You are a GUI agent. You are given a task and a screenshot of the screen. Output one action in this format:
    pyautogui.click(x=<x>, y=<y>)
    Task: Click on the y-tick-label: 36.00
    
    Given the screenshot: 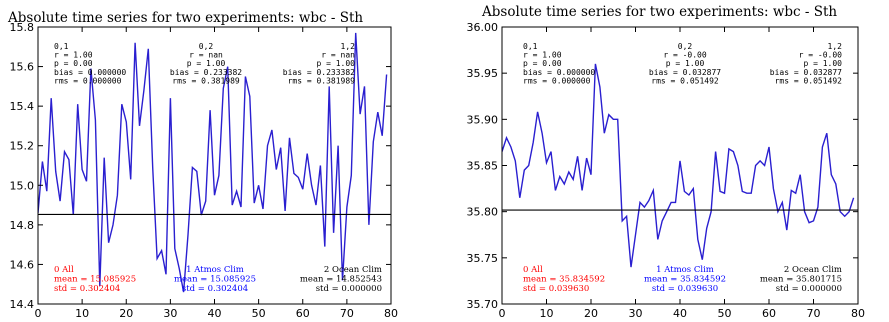 What is the action you would take?
    pyautogui.click(x=483, y=27)
    